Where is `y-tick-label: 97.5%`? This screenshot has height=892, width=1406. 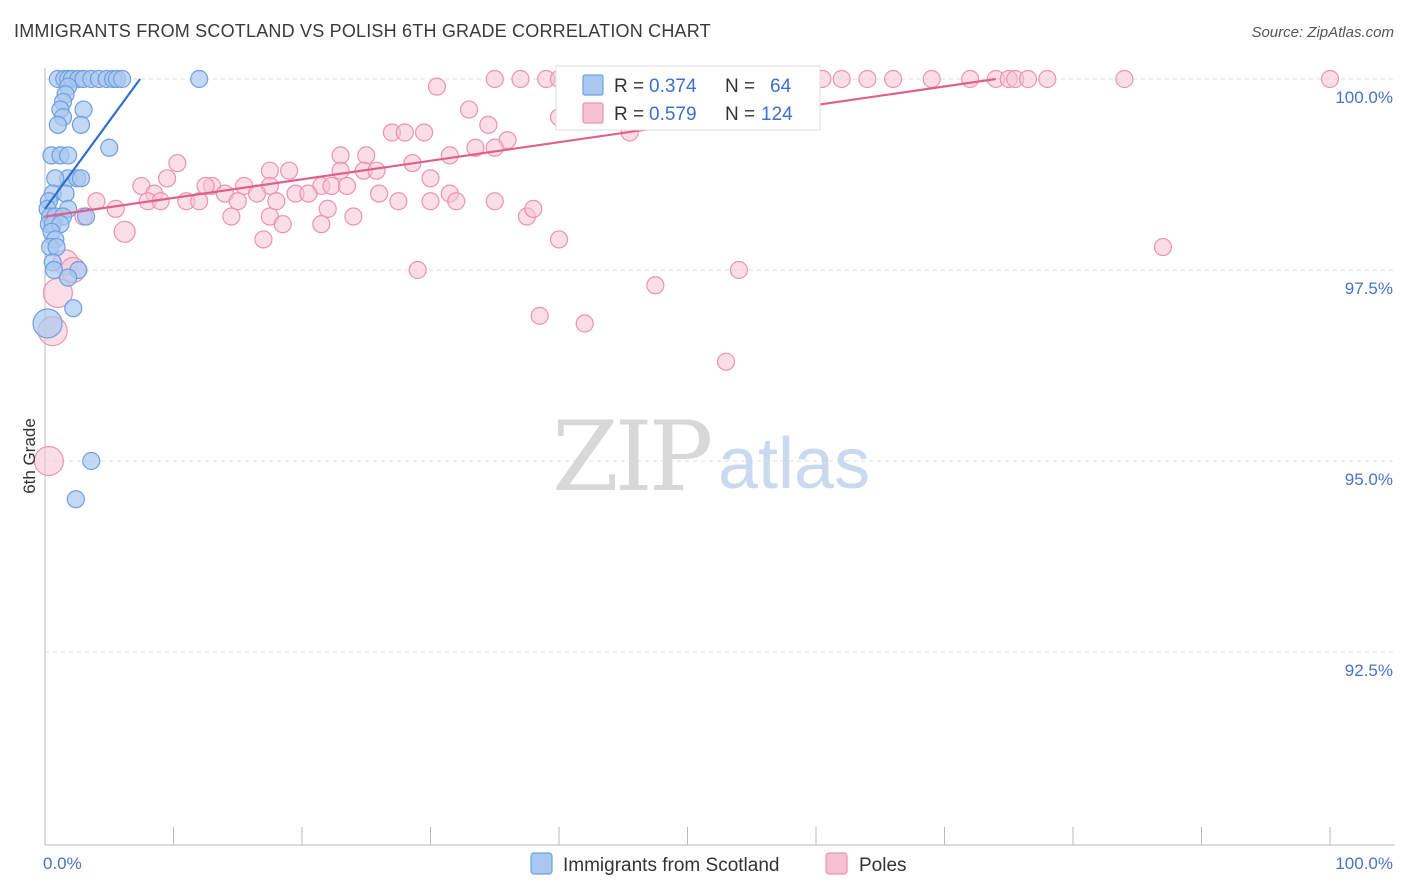 y-tick-label: 97.5% is located at coordinates (1369, 288).